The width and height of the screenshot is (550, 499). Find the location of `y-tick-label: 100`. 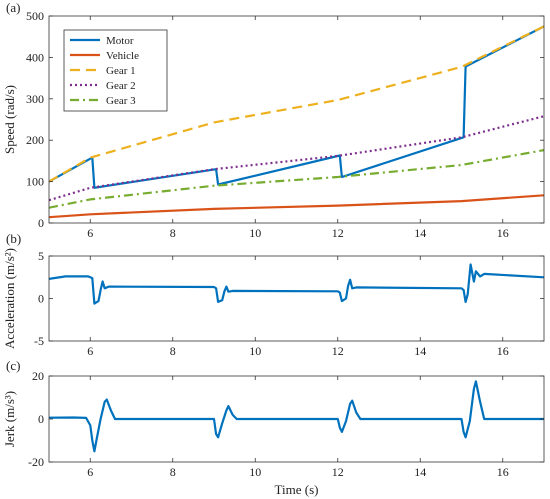

y-tick-label: 100 is located at coordinates (35, 182).